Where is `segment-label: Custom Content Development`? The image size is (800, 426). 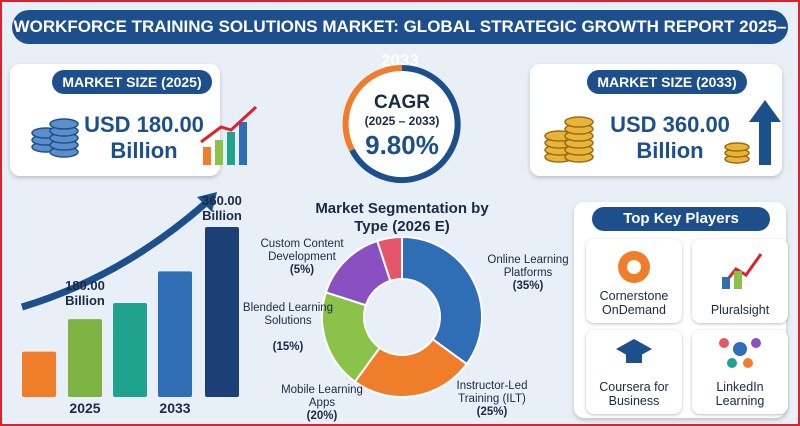 segment-label: Custom Content Development is located at coordinates (302, 250).